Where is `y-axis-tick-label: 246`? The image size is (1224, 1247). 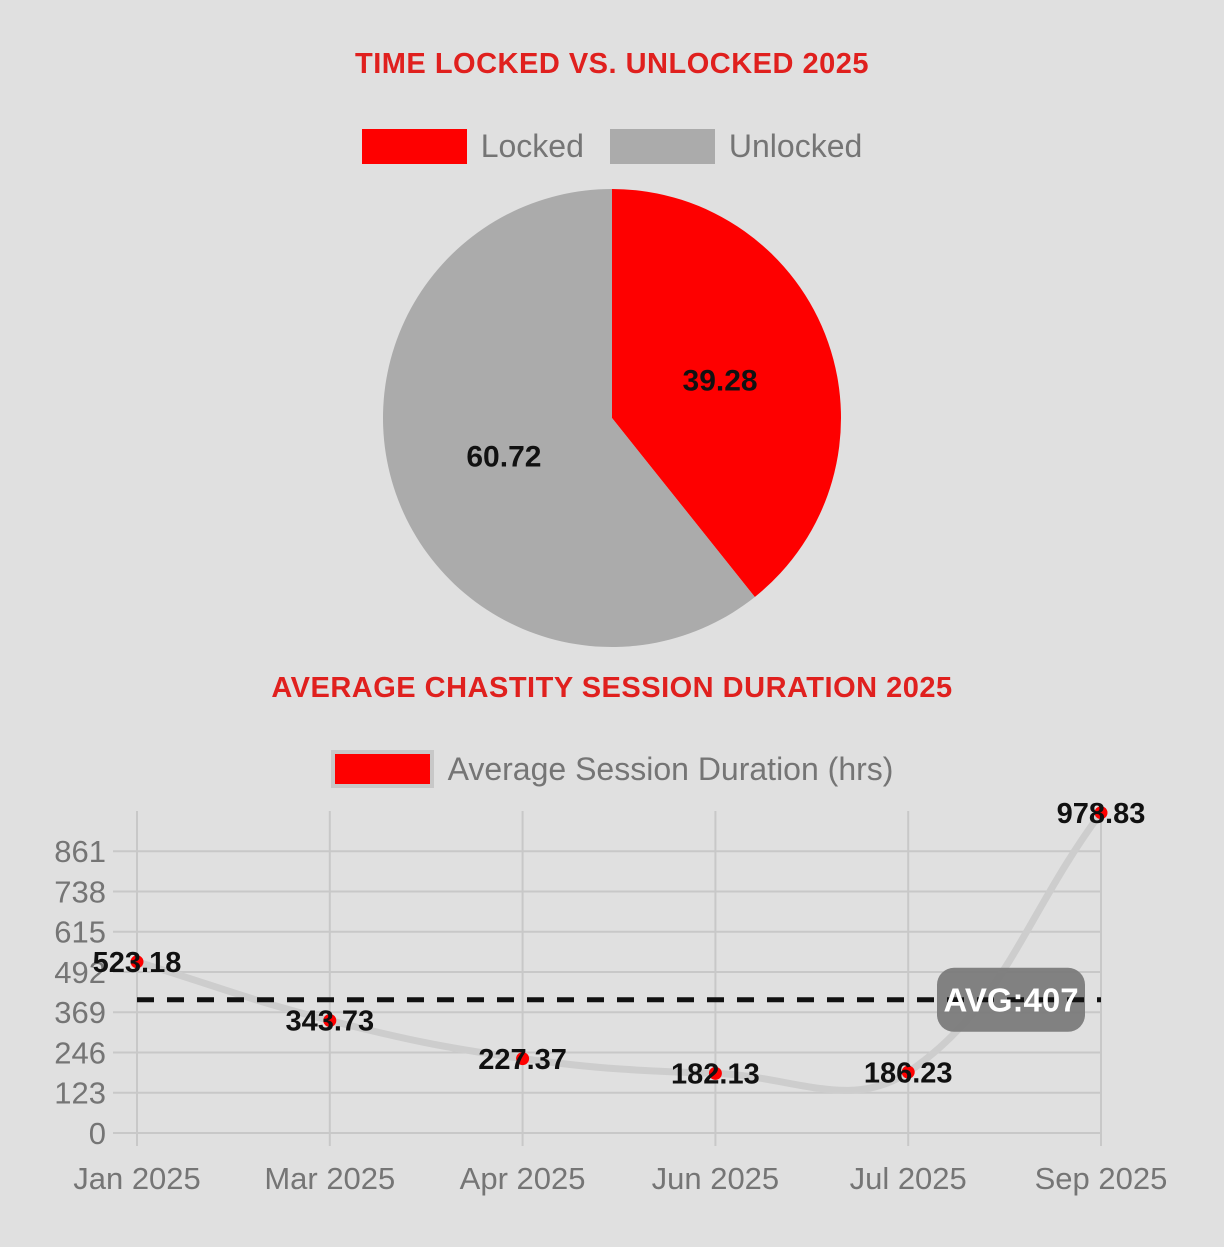
y-axis-tick-label: 246 is located at coordinates (80, 1052).